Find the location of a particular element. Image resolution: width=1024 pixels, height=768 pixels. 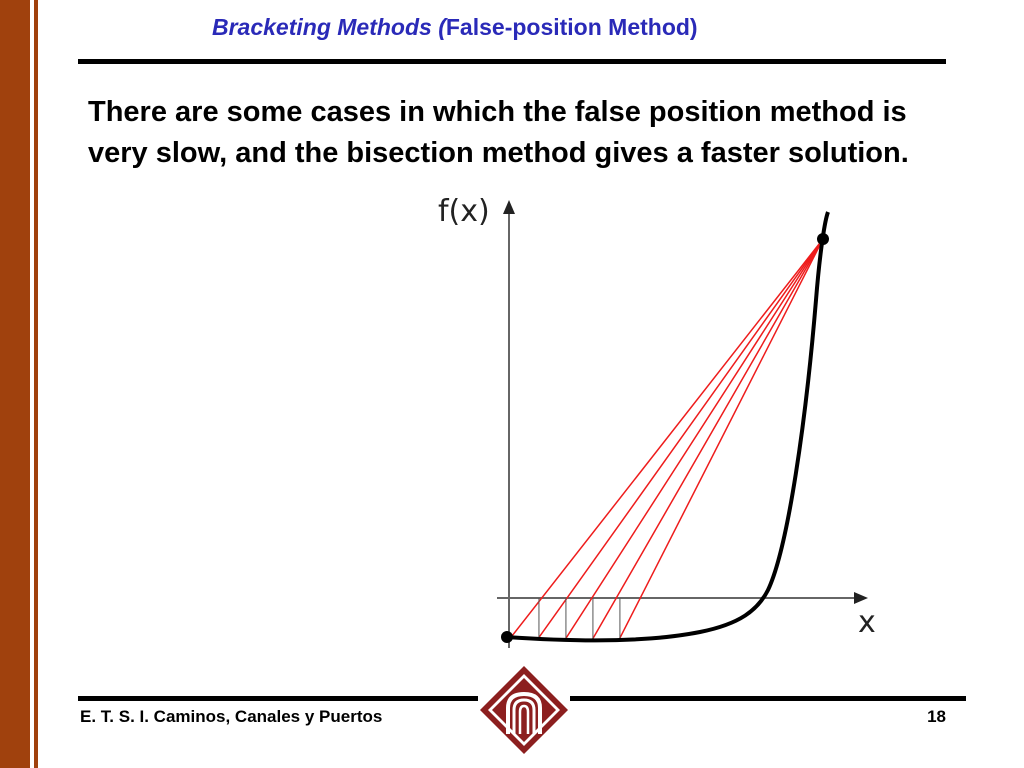

y-axis-label: f(x) is located at coordinates (464, 211).